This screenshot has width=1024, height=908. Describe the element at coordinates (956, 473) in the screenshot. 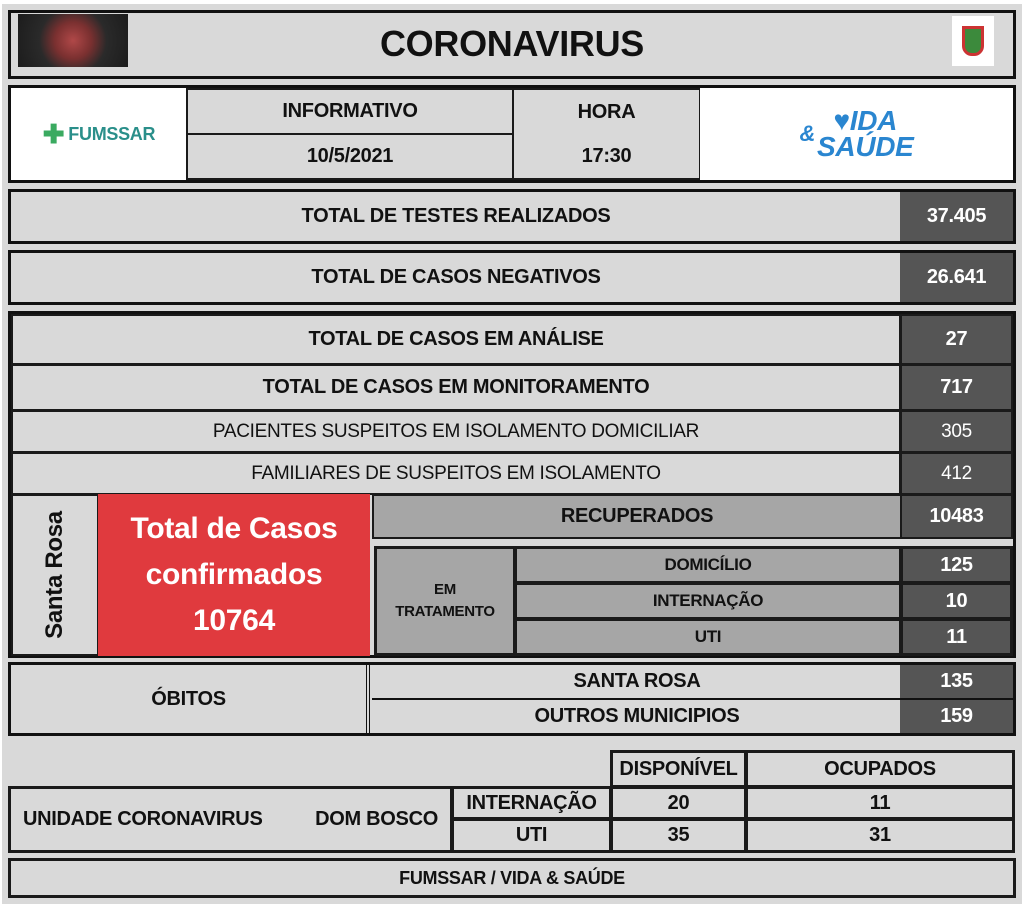

I see `family-value: 412` at that location.